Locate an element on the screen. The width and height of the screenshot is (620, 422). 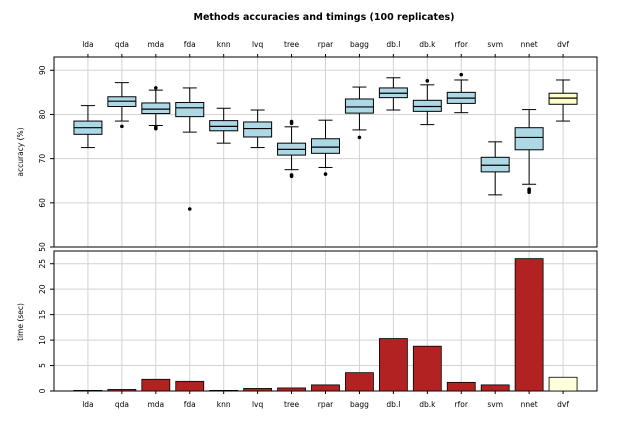
top-category-label: bagg is located at coordinates (359, 44).